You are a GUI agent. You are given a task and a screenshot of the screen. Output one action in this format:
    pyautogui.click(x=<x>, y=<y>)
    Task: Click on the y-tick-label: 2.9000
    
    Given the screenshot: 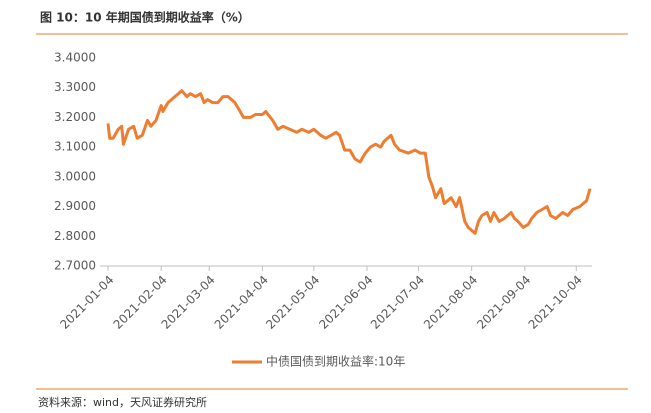 What is the action you would take?
    pyautogui.click(x=75, y=206)
    